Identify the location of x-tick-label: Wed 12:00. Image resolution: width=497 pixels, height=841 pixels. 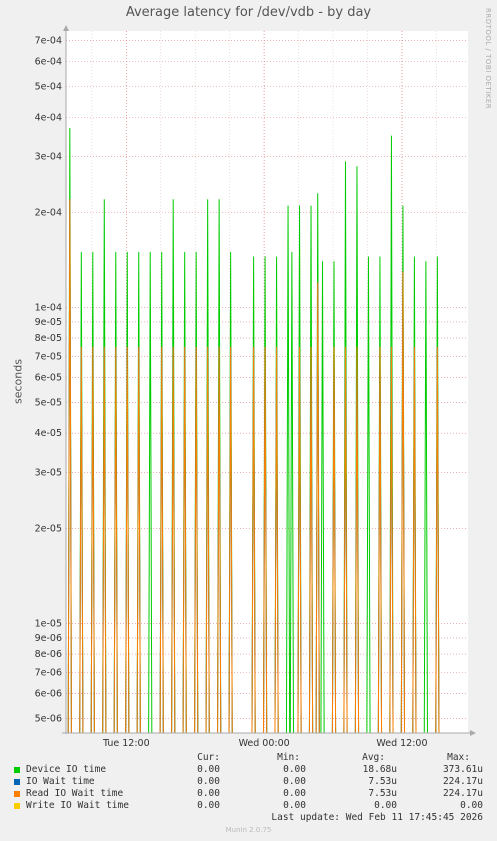
(401, 743).